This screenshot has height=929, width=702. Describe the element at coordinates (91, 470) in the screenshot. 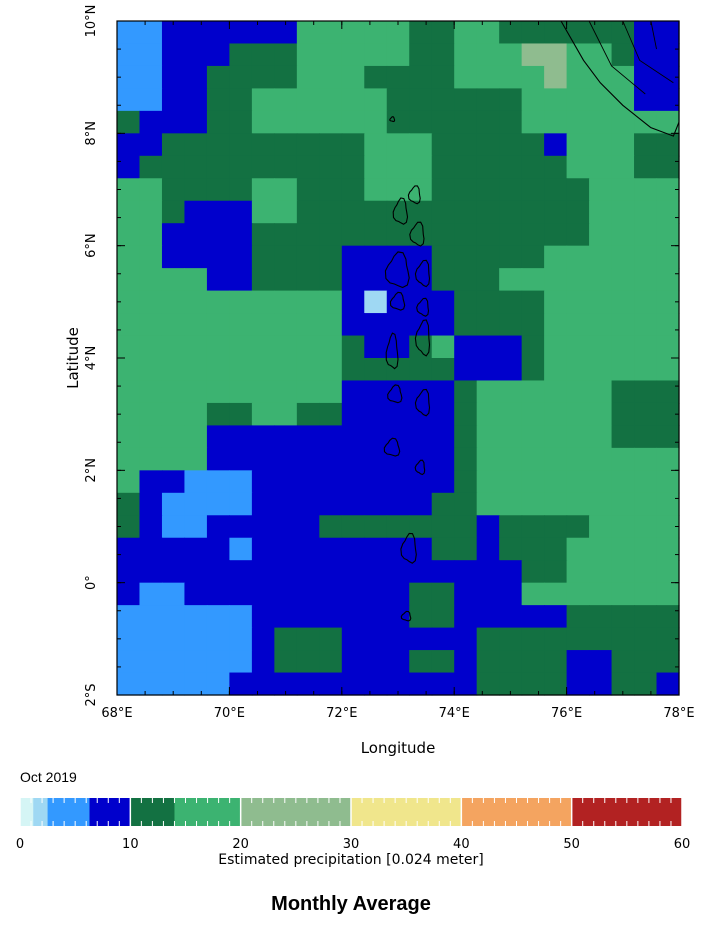

I see `y-tick-label: 2°N` at that location.